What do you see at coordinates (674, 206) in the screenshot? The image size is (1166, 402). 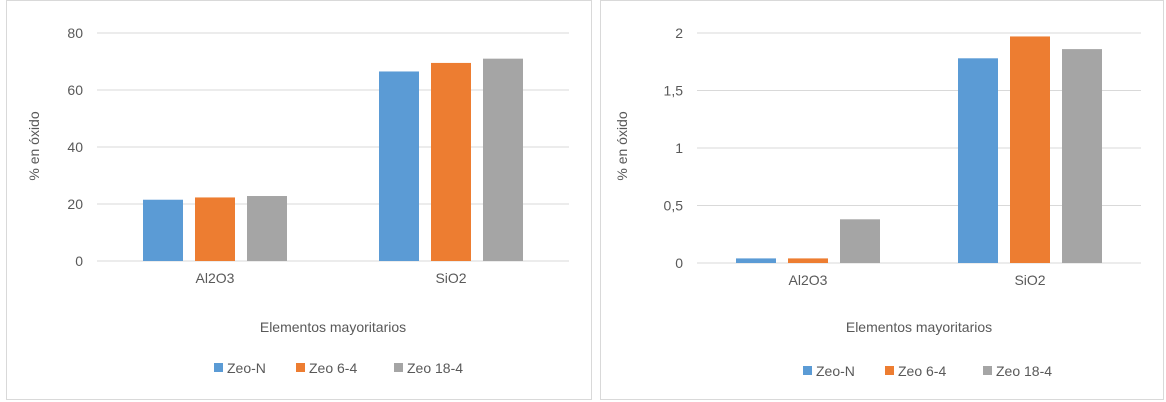 I see `y-tick-label: 0,5` at bounding box center [674, 206].